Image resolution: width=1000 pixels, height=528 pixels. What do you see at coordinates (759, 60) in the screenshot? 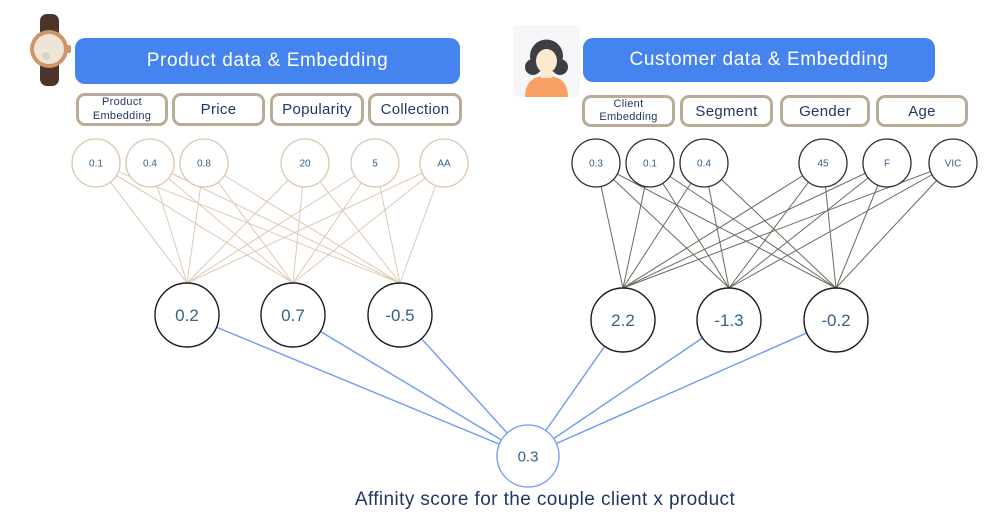
I see `customer-header: Customer data & Embedding` at bounding box center [759, 60].